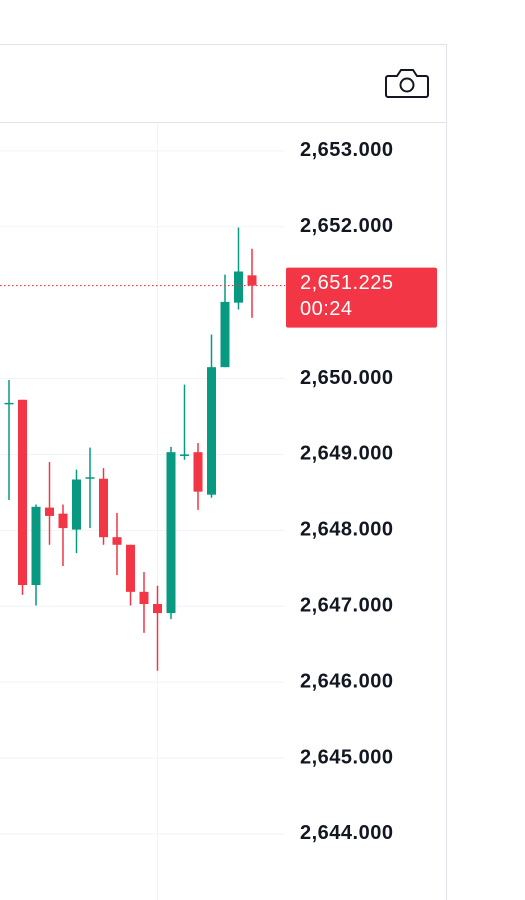 The width and height of the screenshot is (525, 900). I want to click on y-tick-label: 2,652.000, so click(346, 226).